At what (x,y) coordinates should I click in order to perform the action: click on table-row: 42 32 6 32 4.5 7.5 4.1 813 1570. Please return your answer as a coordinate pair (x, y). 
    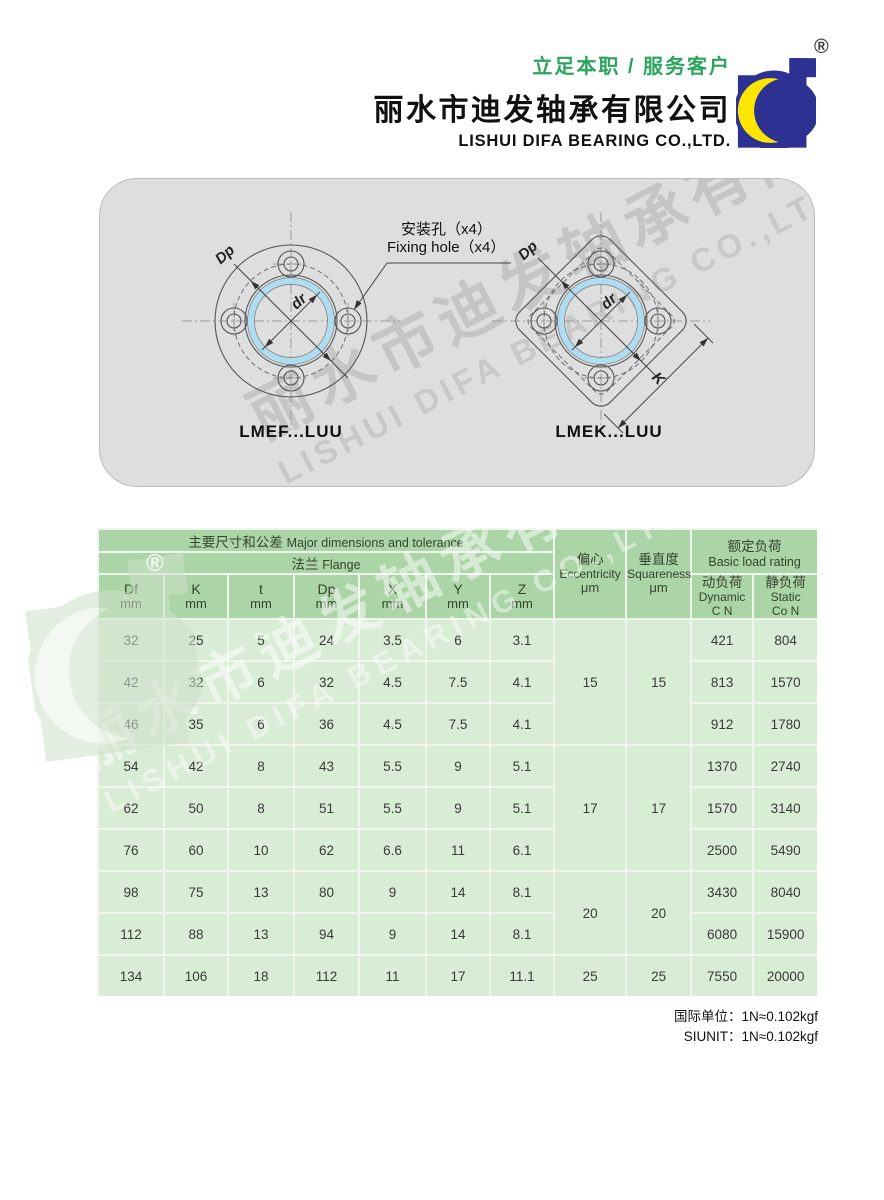
    Looking at the image, I should click on (457, 682).